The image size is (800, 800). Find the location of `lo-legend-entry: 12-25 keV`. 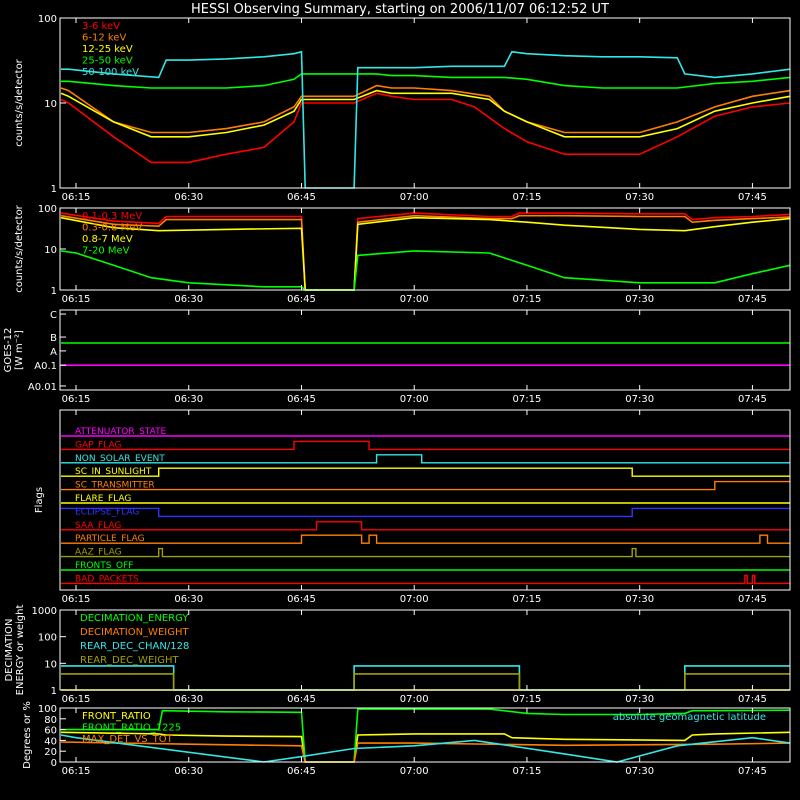

lo-legend-entry: 12-25 keV is located at coordinates (107, 49).